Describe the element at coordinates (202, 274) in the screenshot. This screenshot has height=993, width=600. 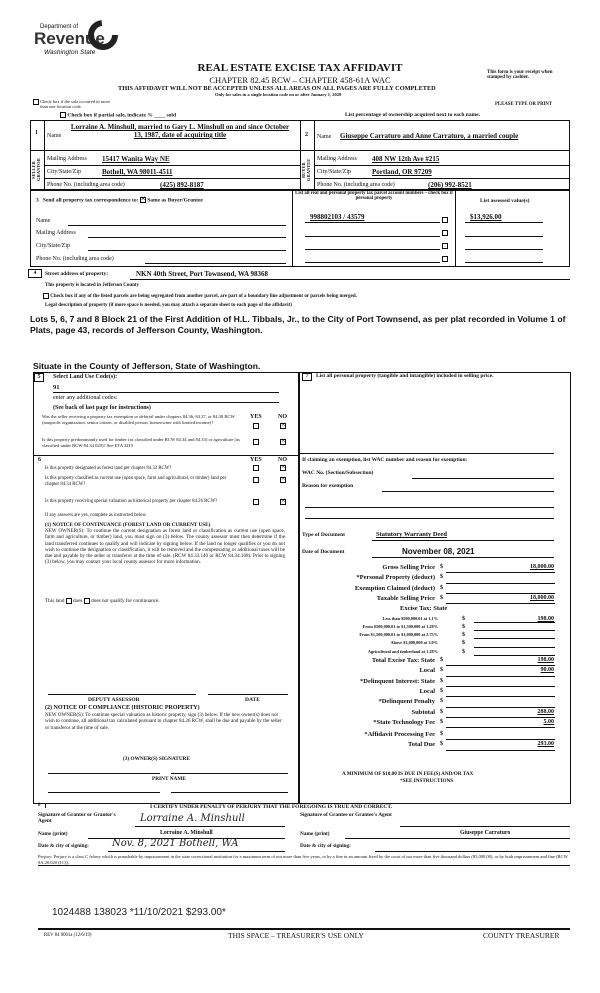
I see `property-address: NKN 40th Street, Port Townsend, WA 98368` at that location.